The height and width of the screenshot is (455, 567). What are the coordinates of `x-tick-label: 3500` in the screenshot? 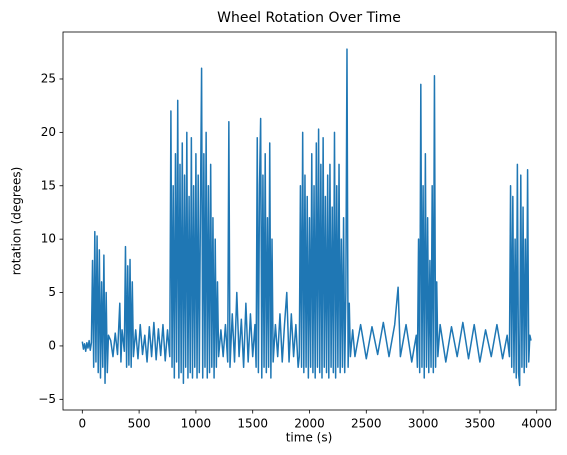 It's located at (480, 424).